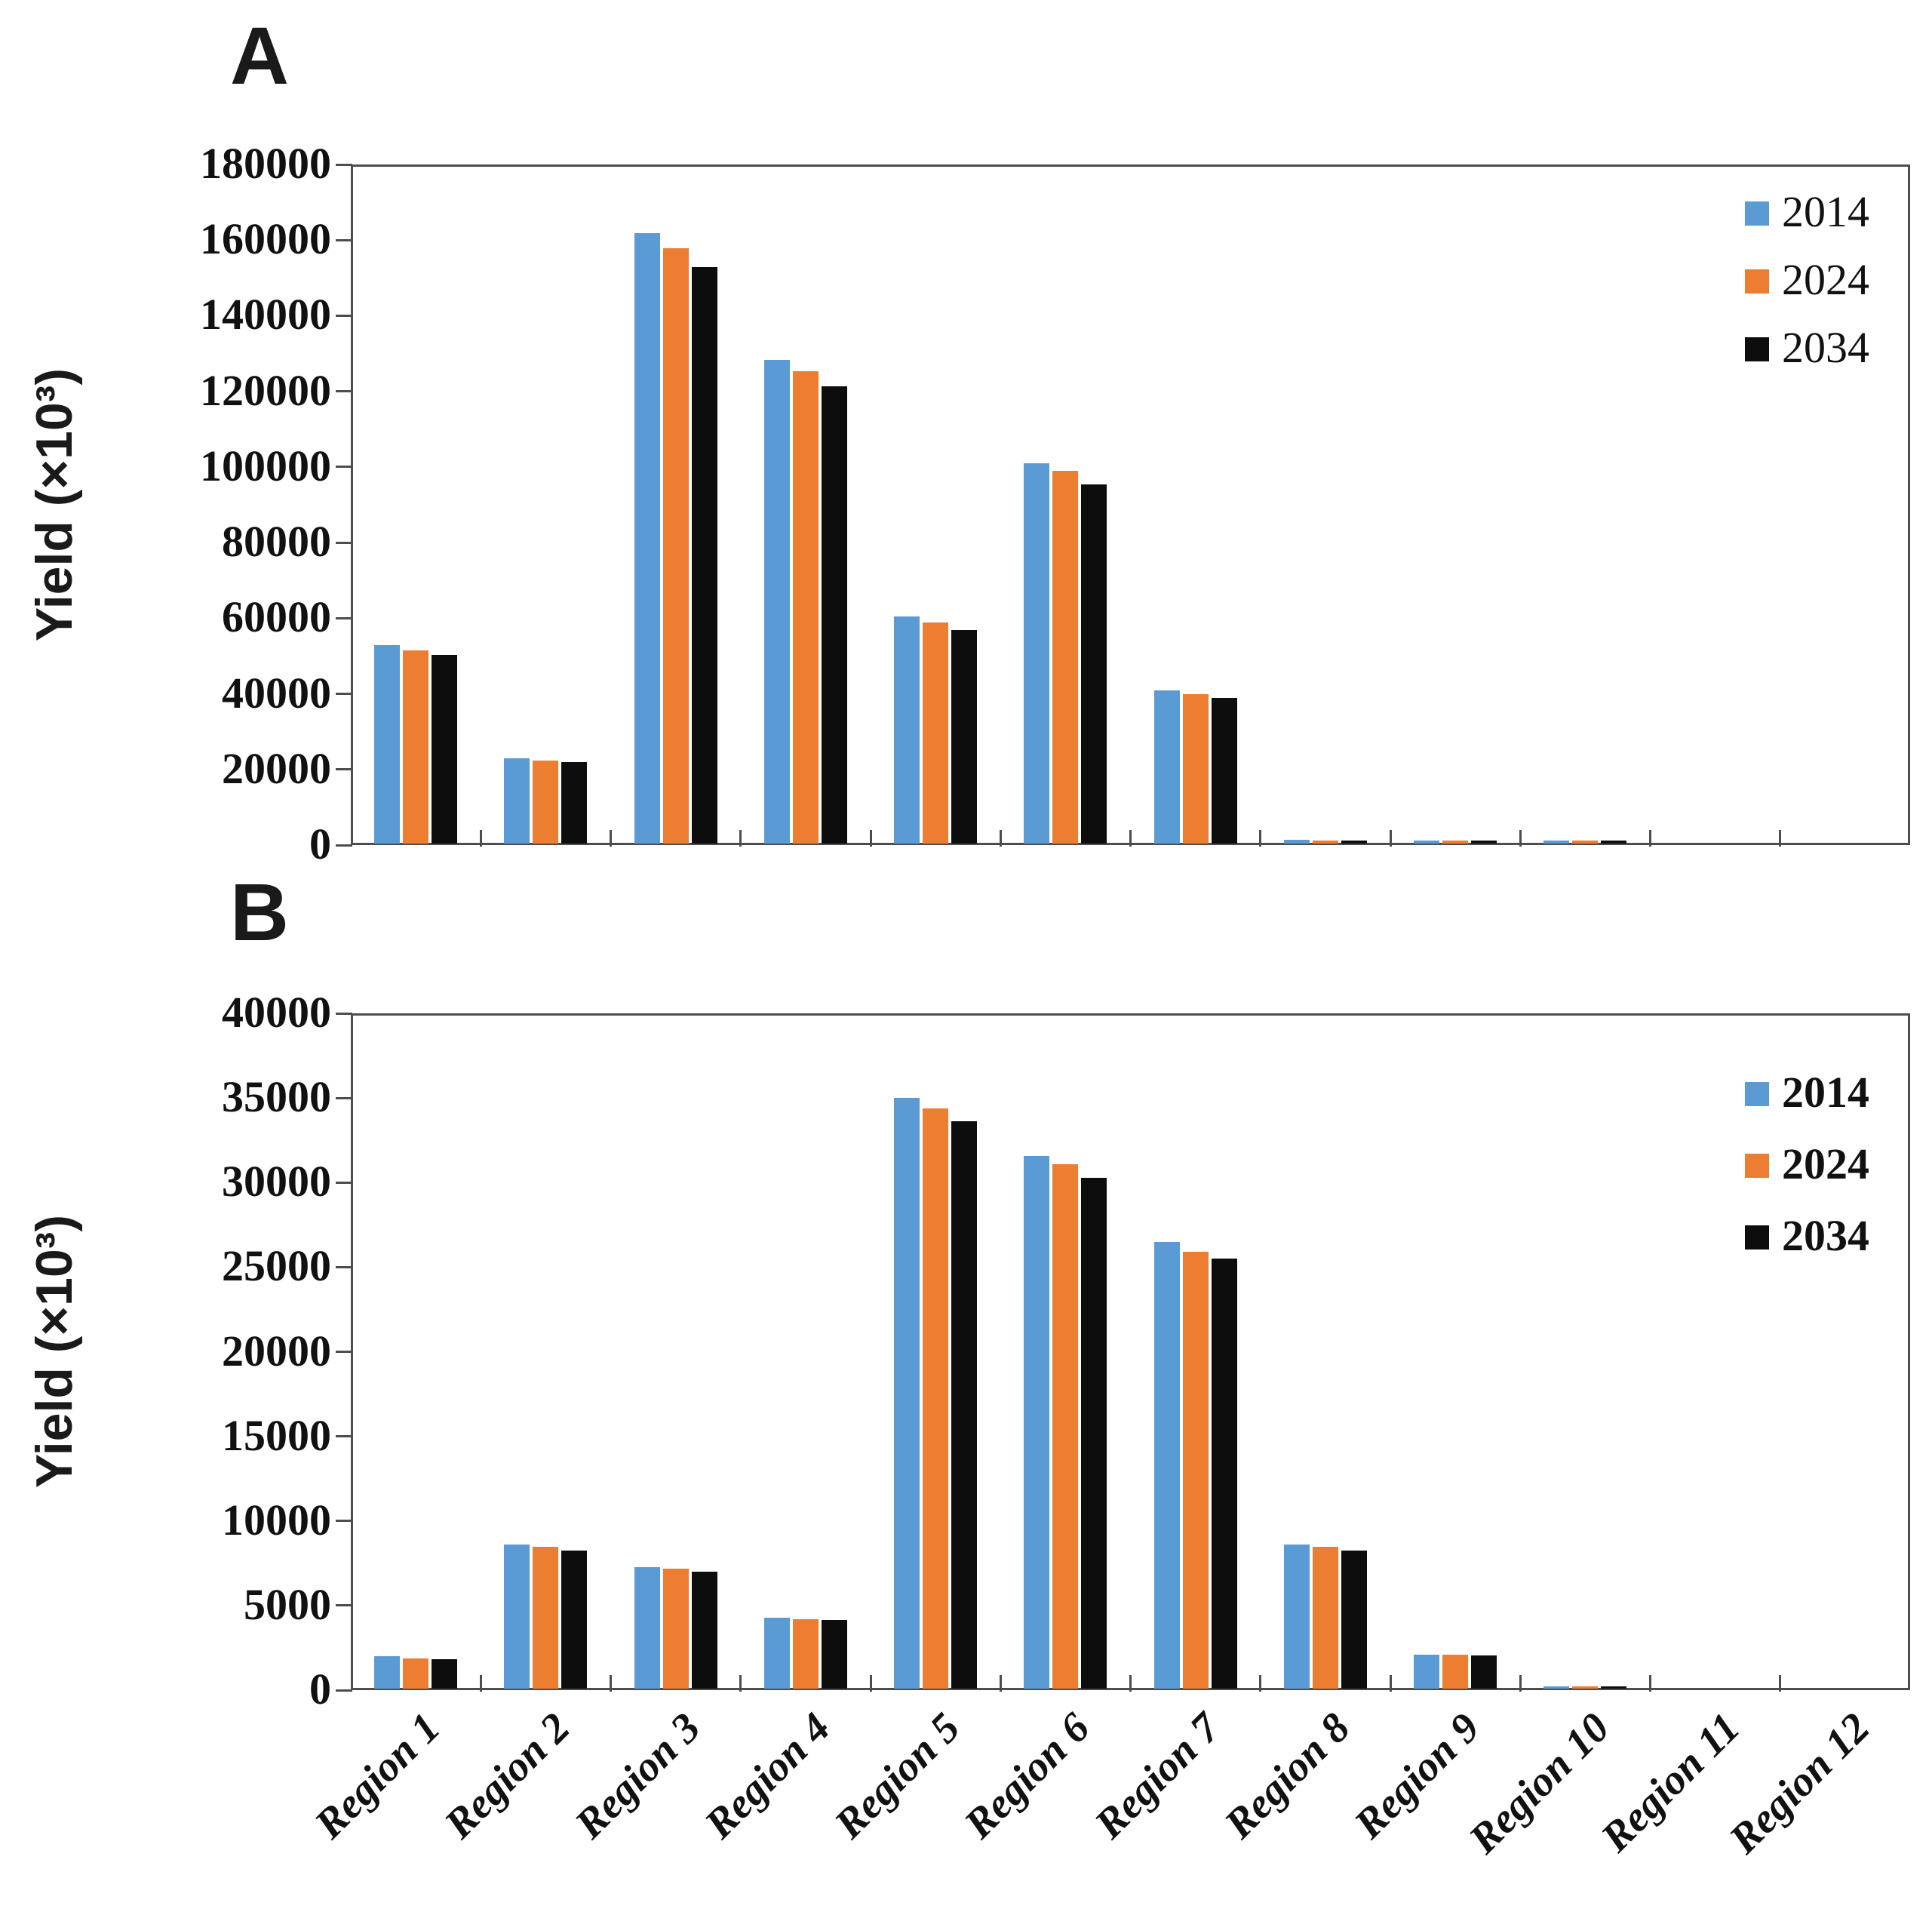  What do you see at coordinates (55, 1351) in the screenshot?
I see `panel-b-y-axis-title: Yield (×10³)` at bounding box center [55, 1351].